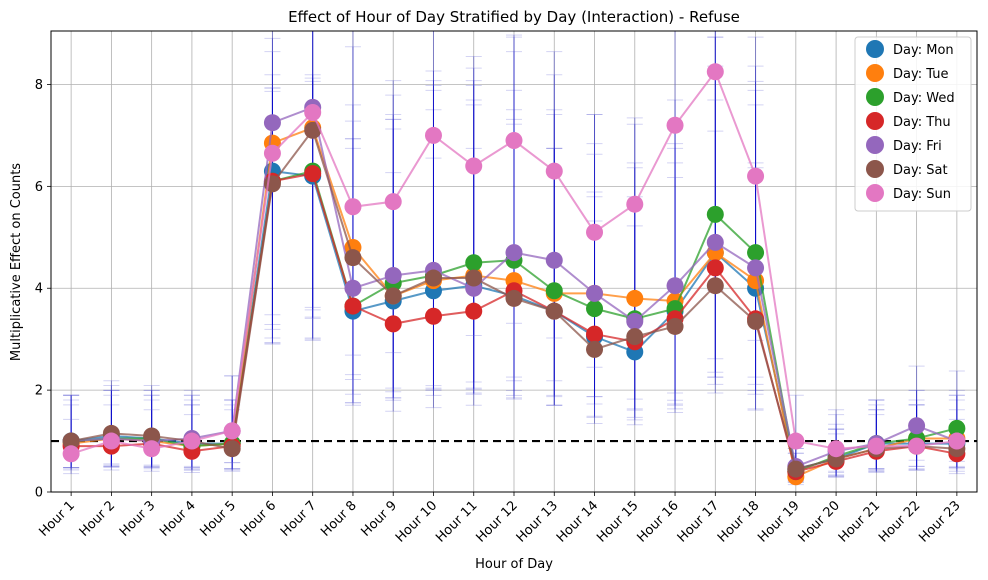 The width and height of the screenshot is (988, 580). What do you see at coordinates (922, 122) in the screenshot?
I see `legend-label: Day: Thu` at bounding box center [922, 122].